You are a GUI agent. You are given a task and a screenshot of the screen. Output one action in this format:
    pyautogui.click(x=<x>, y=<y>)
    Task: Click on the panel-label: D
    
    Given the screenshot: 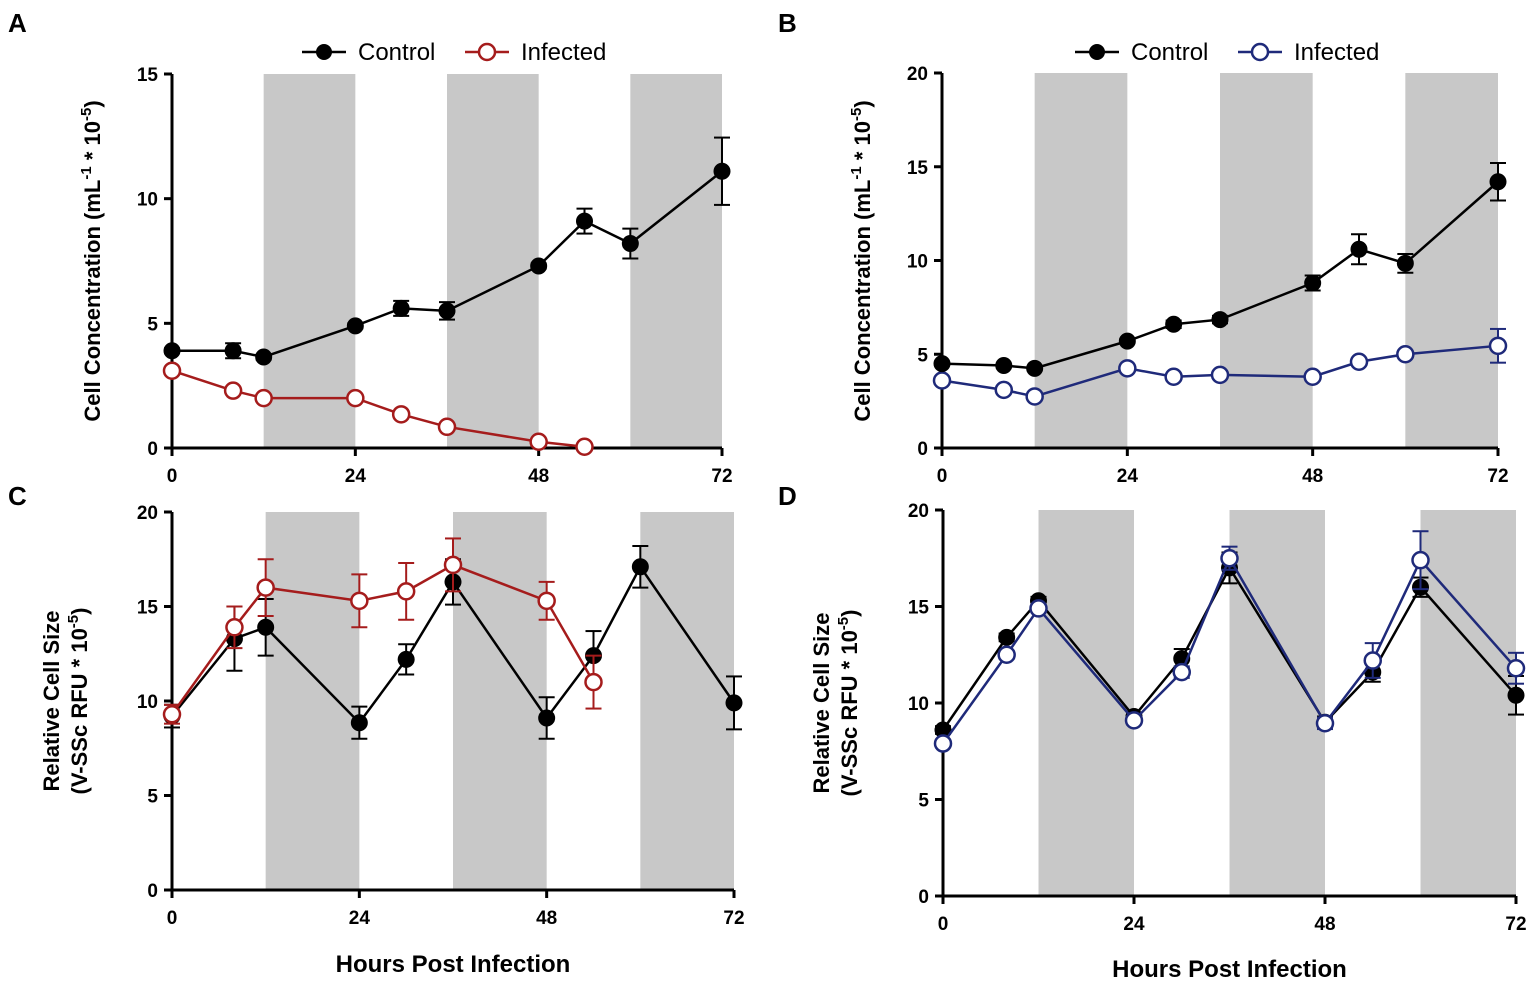 What is the action you would take?
    pyautogui.click(x=787, y=496)
    